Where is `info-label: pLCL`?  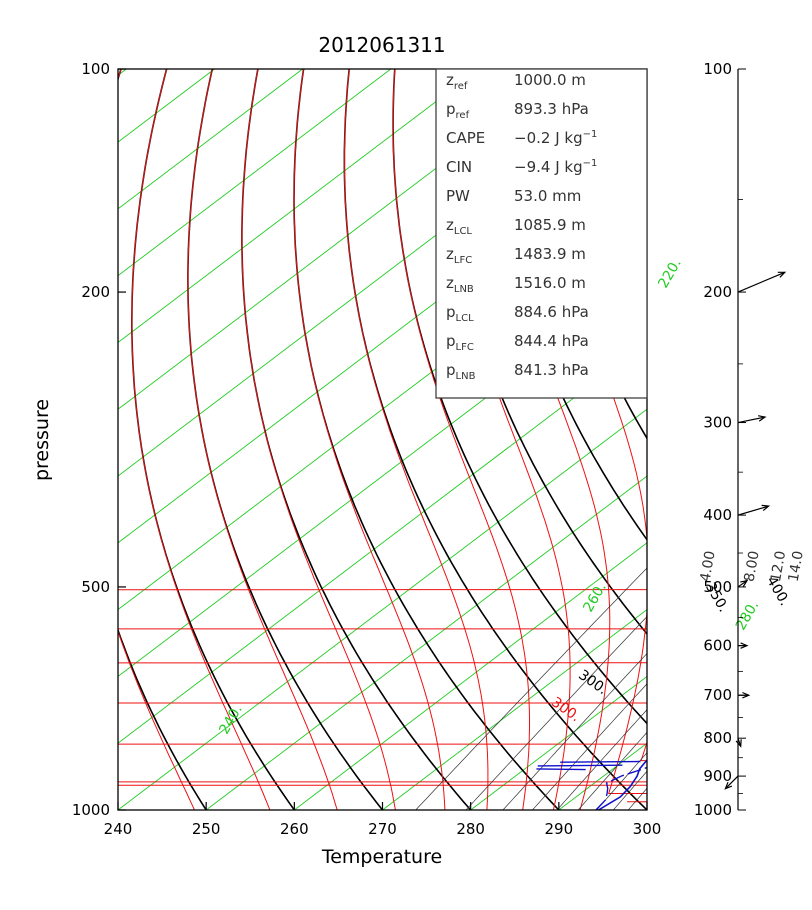
info-label: pLCL is located at coordinates (460, 313).